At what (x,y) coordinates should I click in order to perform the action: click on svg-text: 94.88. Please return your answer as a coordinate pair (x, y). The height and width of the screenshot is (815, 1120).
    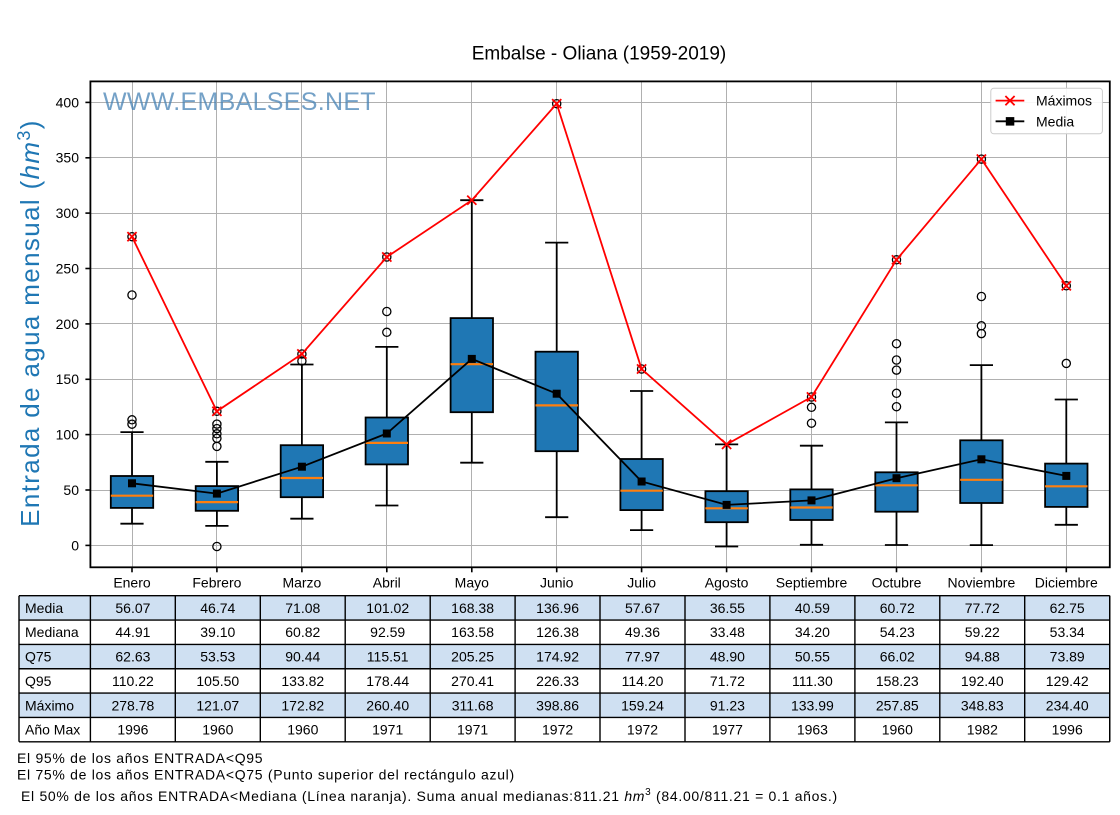
    Looking at the image, I should click on (982, 657).